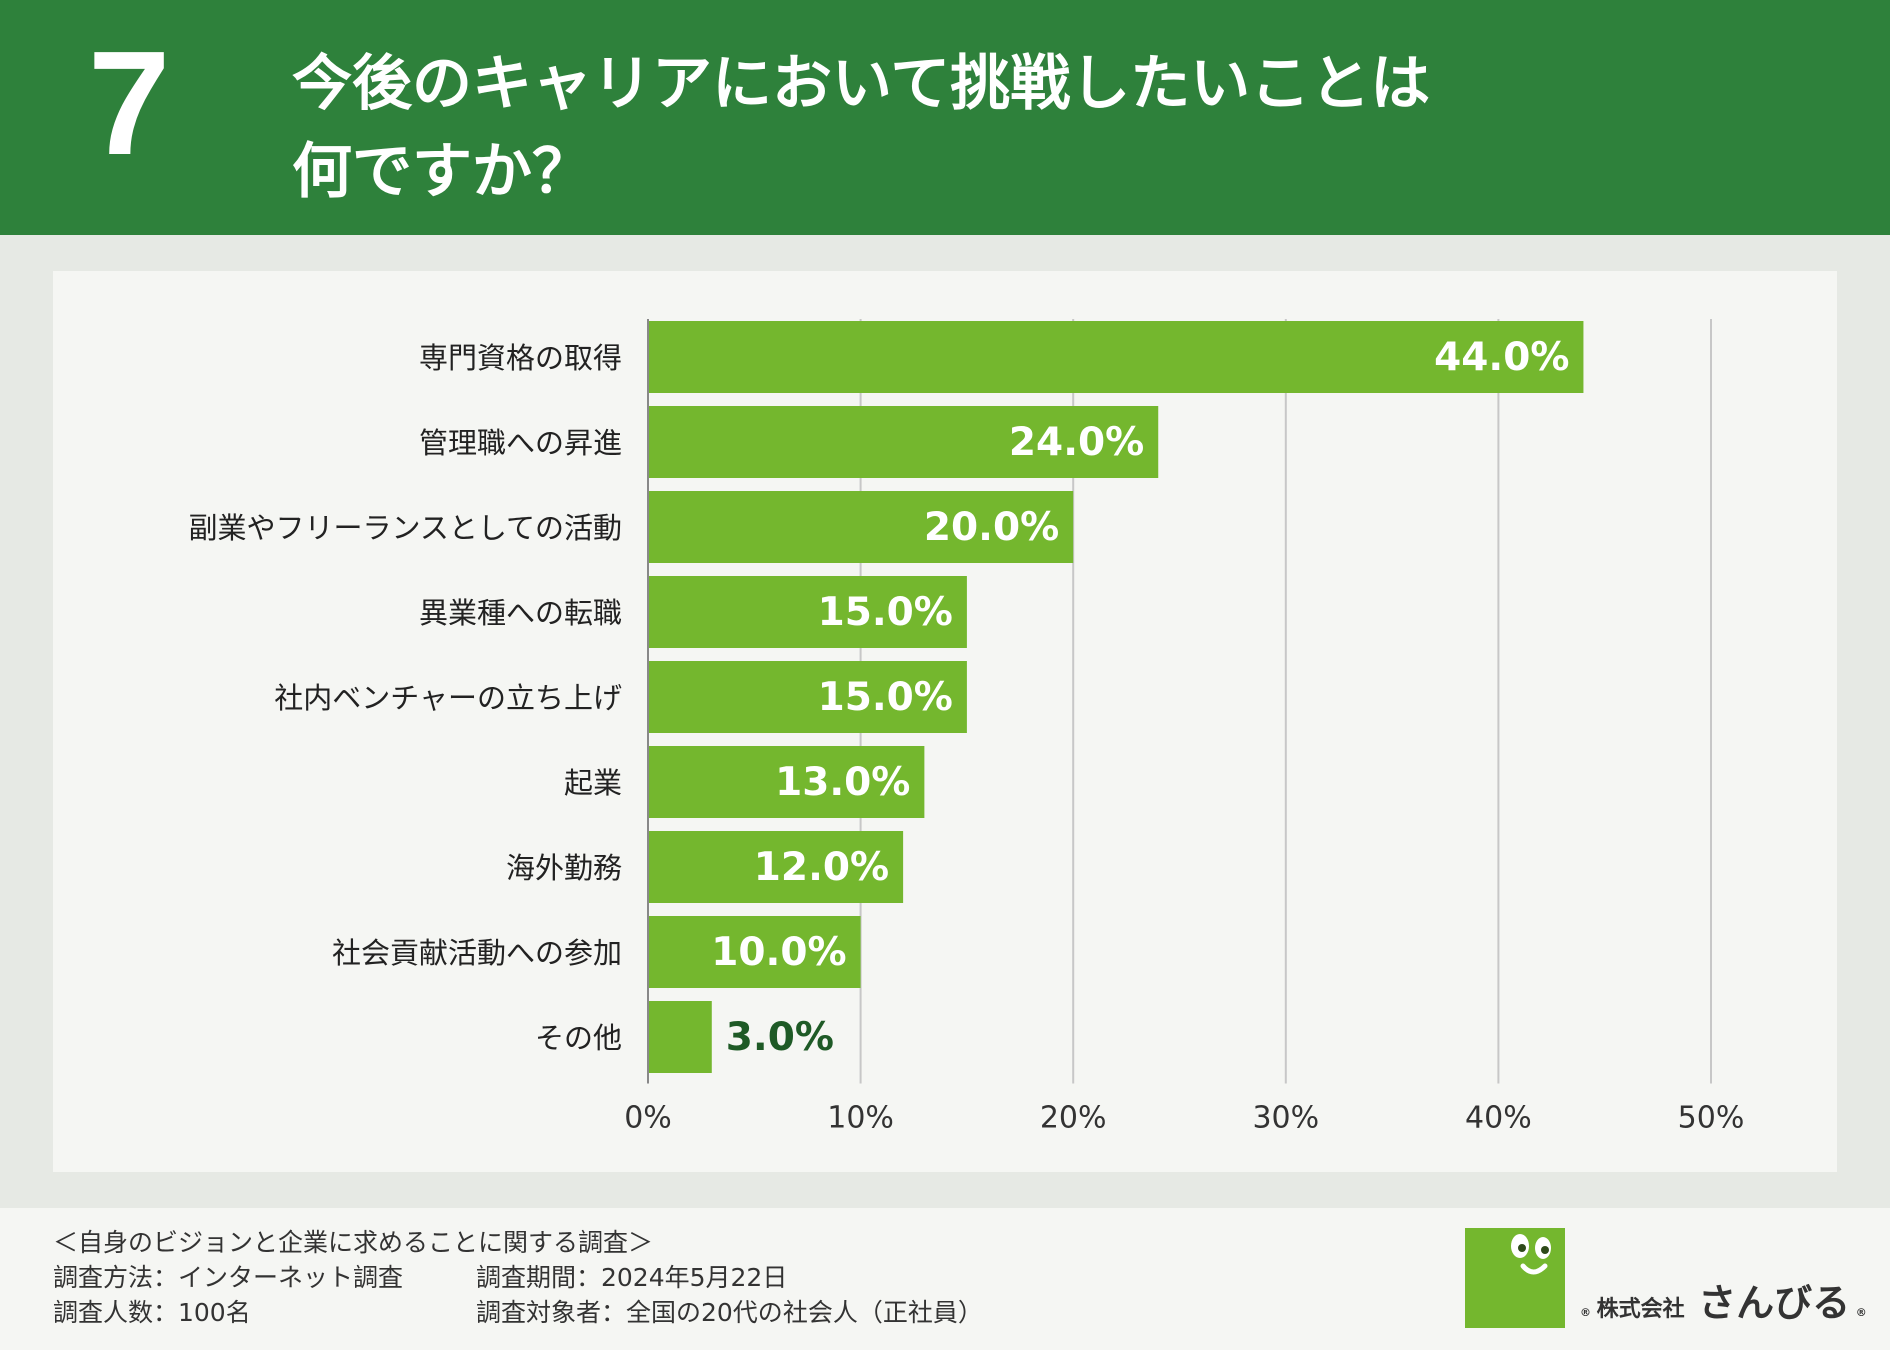 The width and height of the screenshot is (1890, 1350). I want to click on category-label: 専門資格の取得, so click(520, 358).